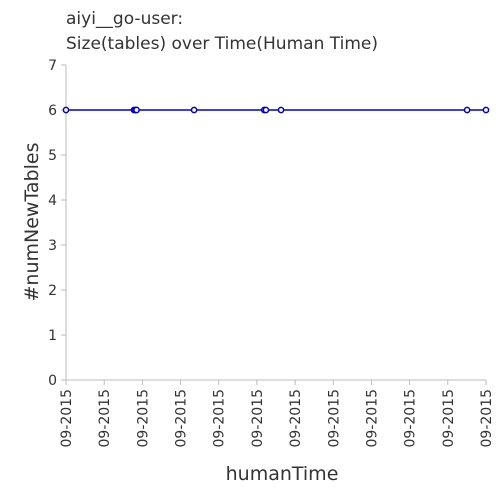  What do you see at coordinates (52, 156) in the screenshot?
I see `y-tick-label: 5` at bounding box center [52, 156].